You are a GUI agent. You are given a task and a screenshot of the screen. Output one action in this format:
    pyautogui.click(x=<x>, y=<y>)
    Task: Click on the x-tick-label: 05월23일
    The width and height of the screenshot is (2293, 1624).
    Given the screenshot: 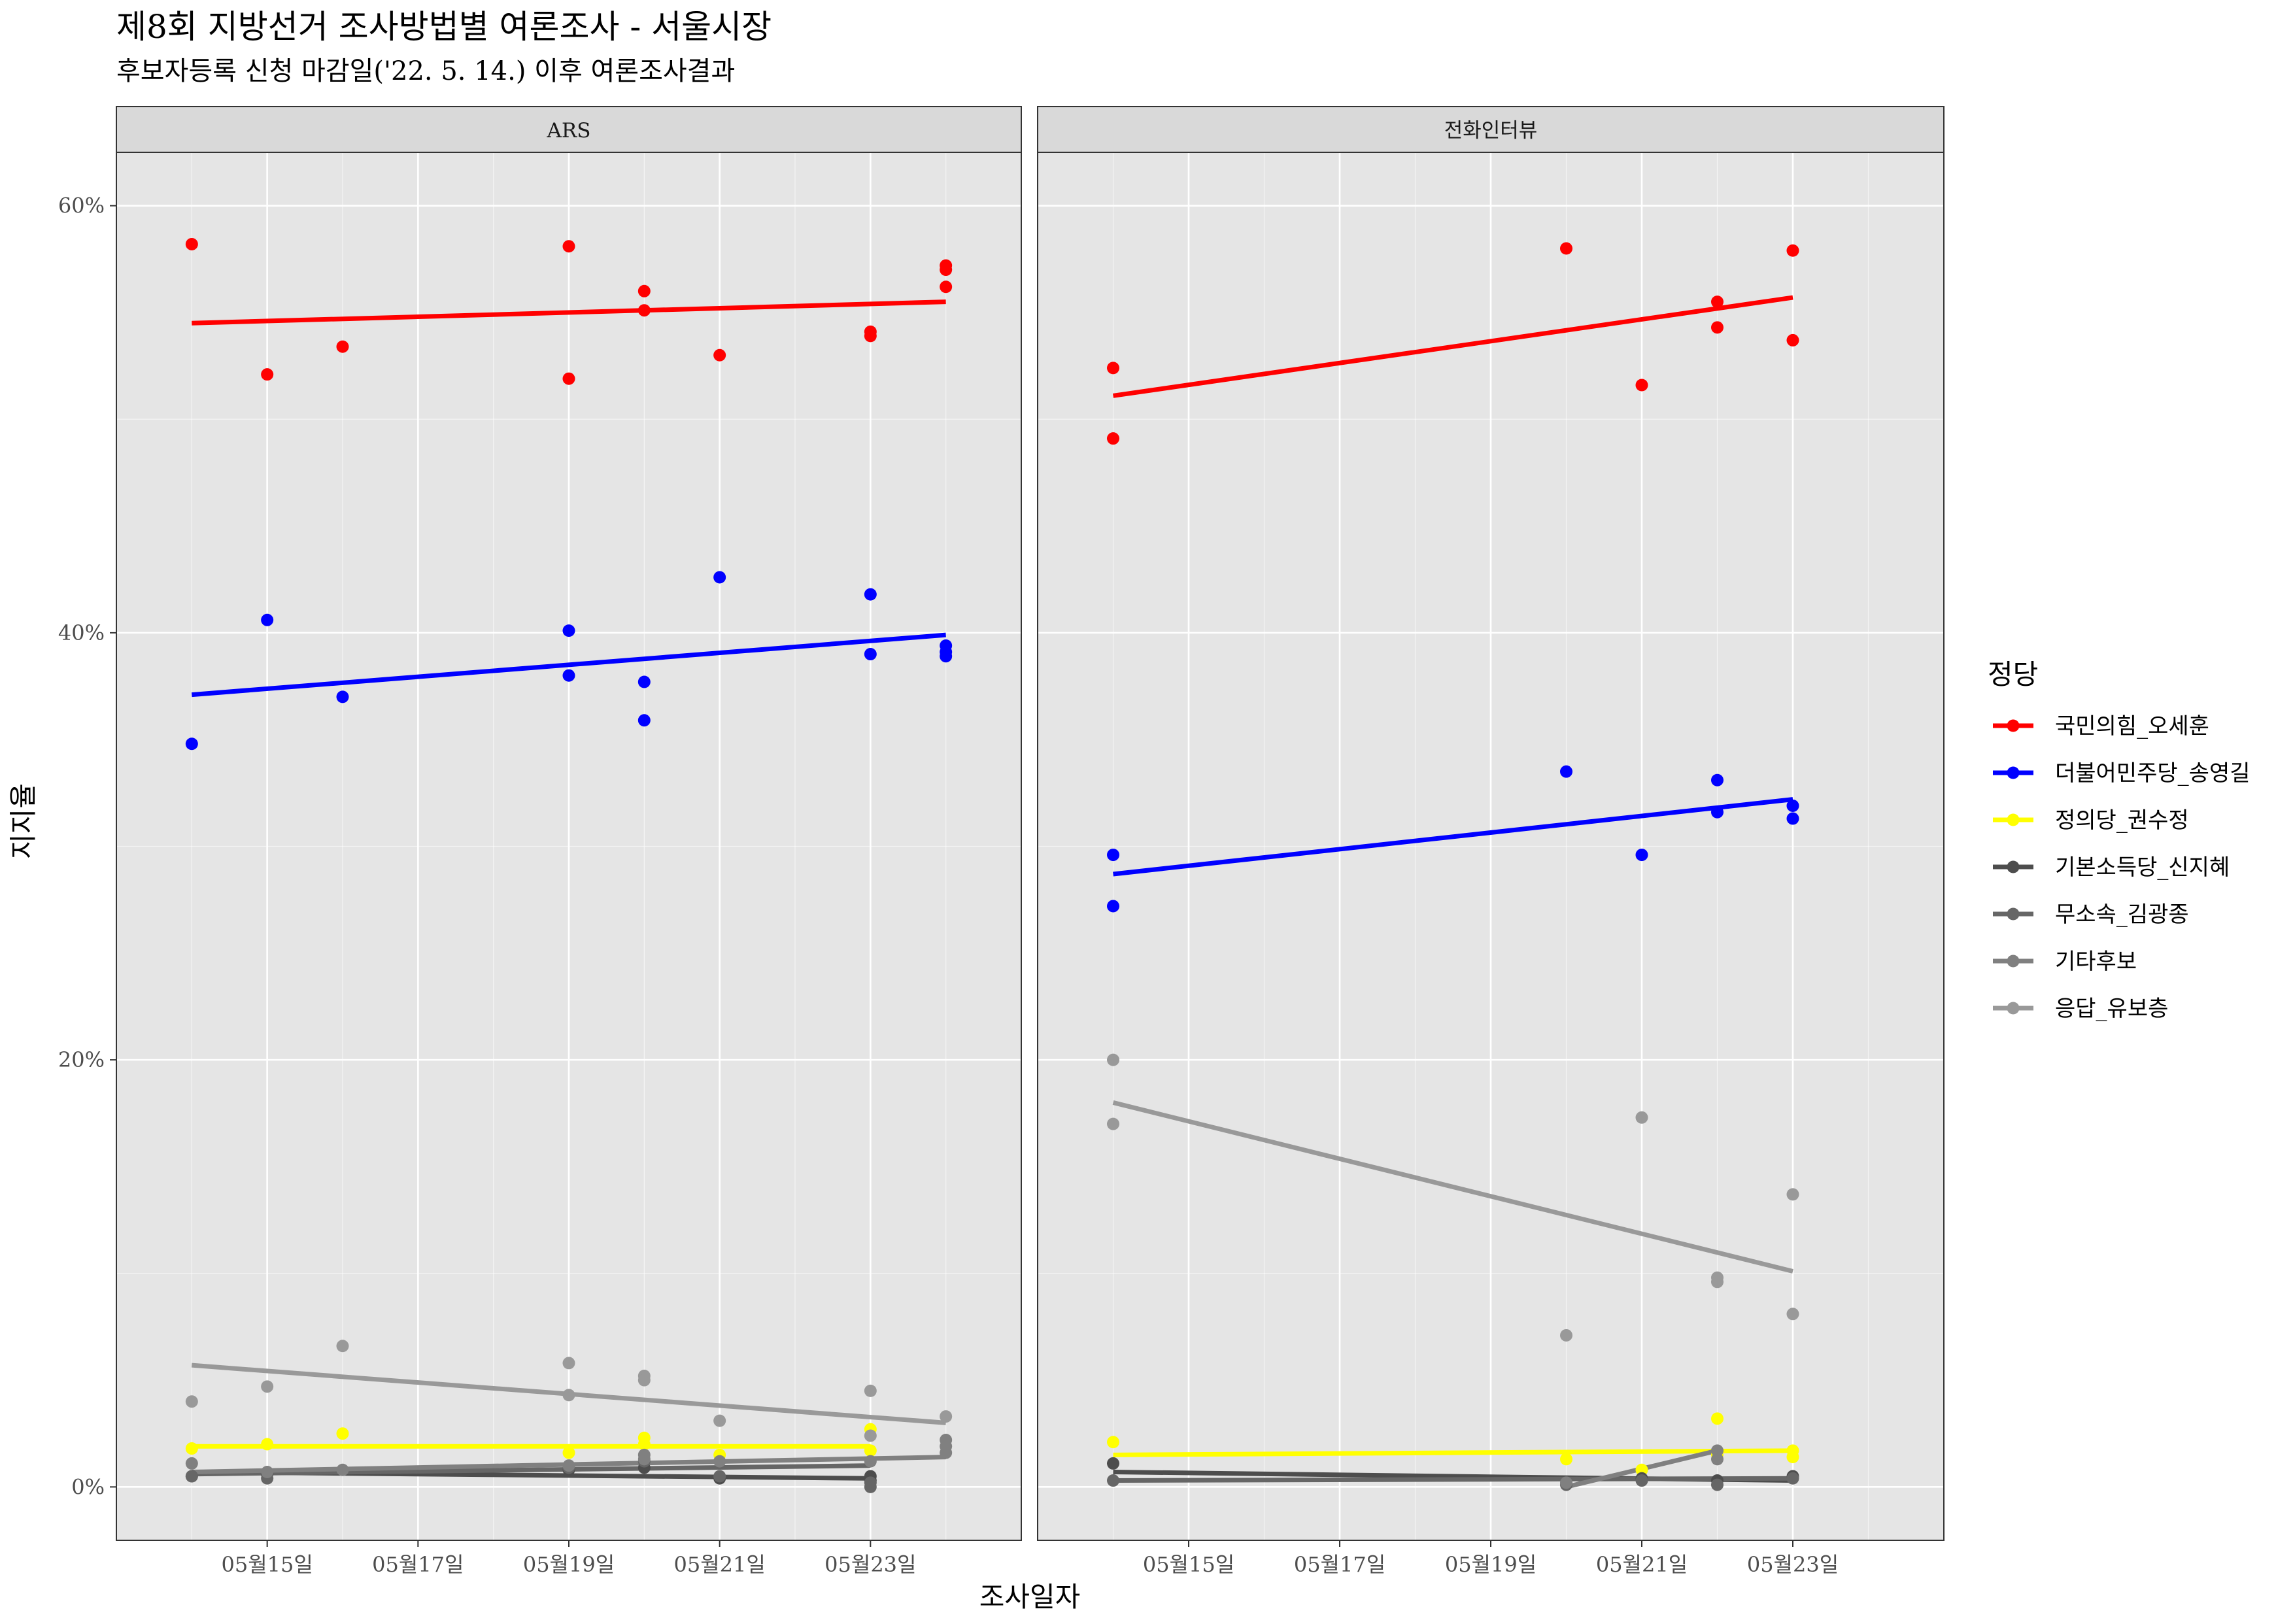 What is the action you would take?
    pyautogui.click(x=1793, y=1564)
    